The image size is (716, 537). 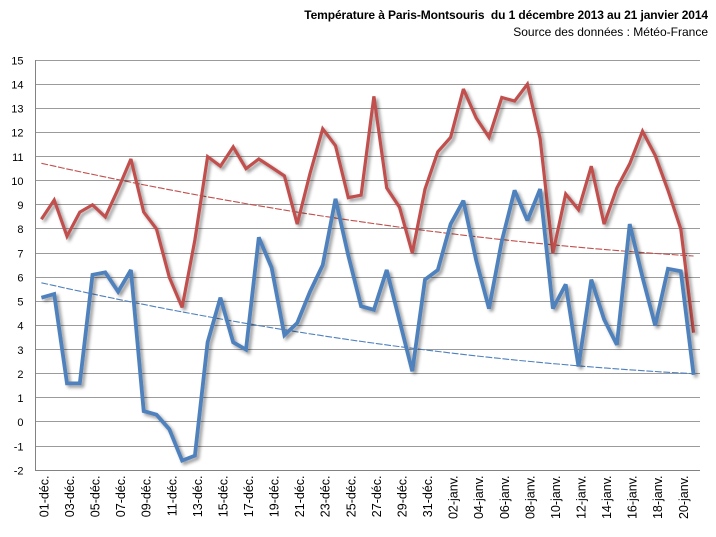 I want to click on svg-text: 19-déc., so click(x=275, y=497).